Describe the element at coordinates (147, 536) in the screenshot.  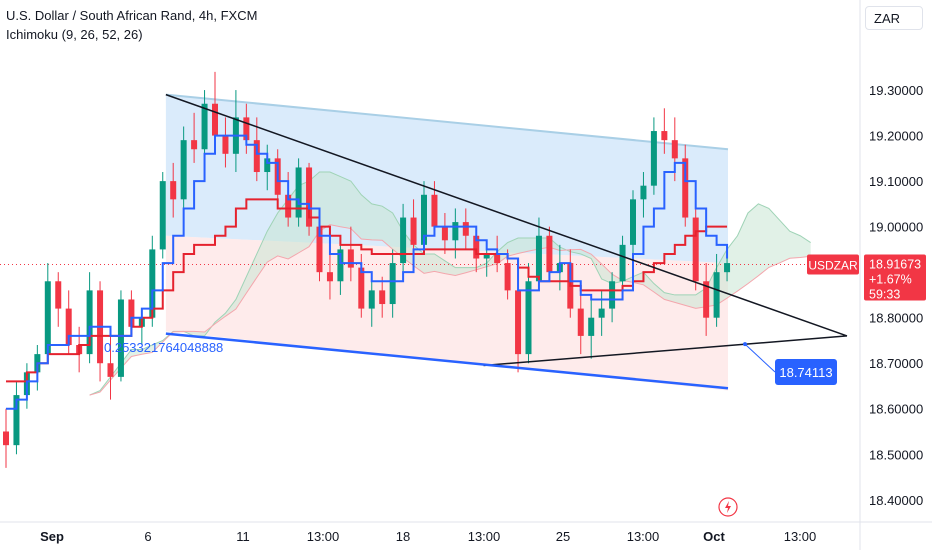
I see `time-tick-label: 6` at that location.